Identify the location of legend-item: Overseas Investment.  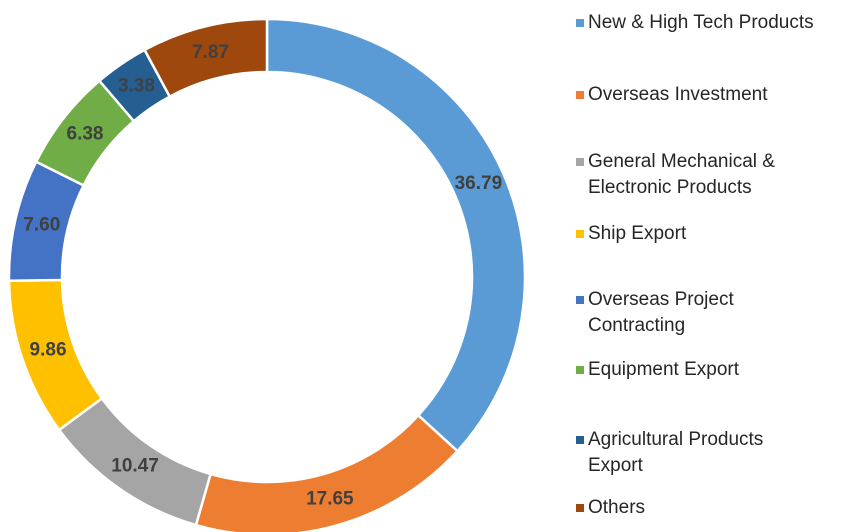
(716, 95).